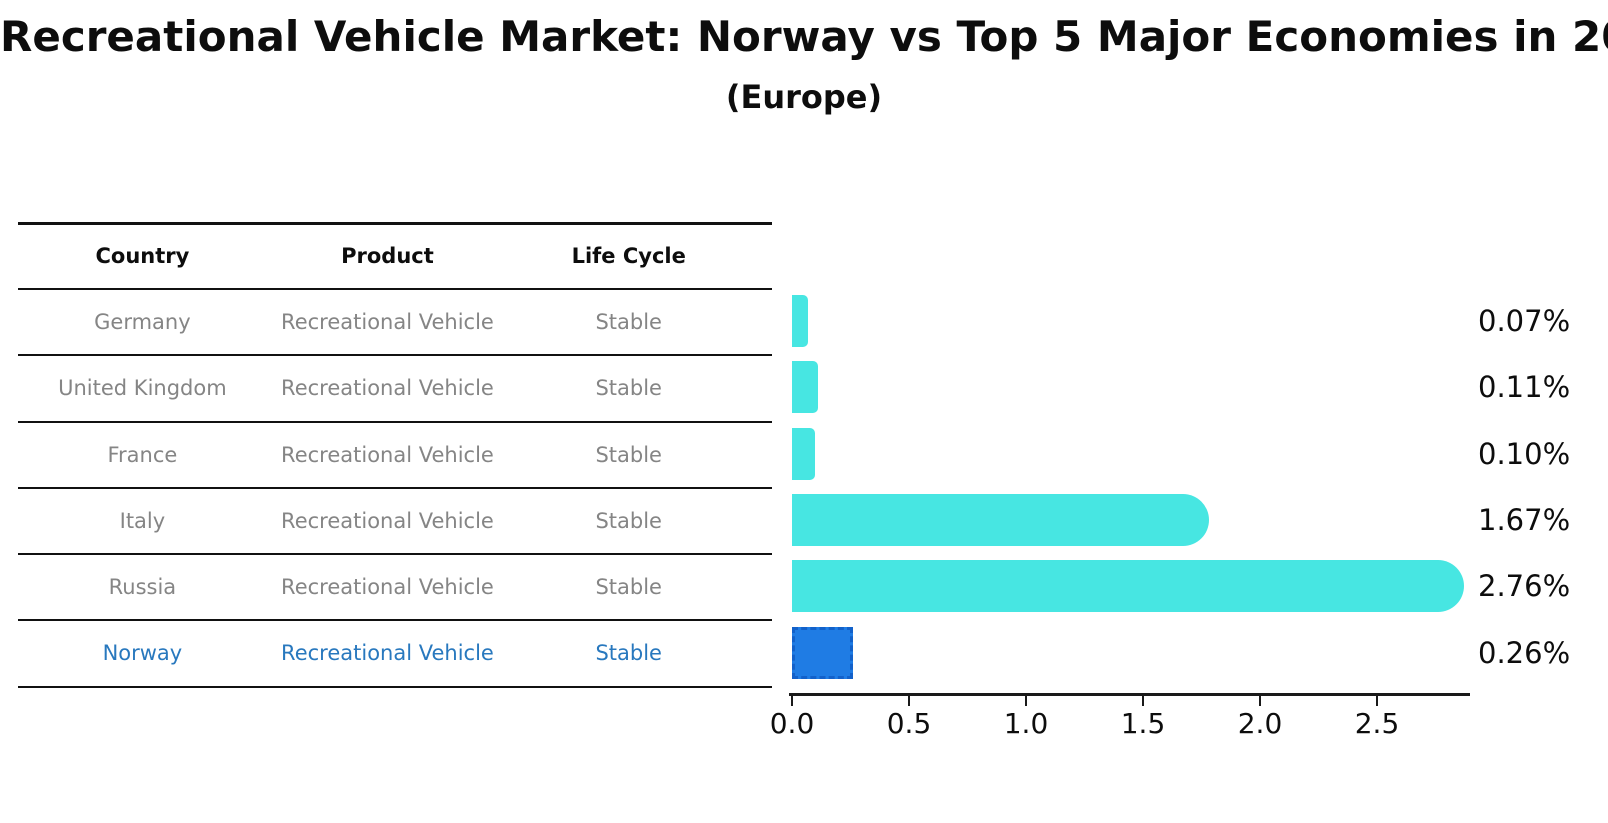 The height and width of the screenshot is (823, 1608). Describe the element at coordinates (792, 723) in the screenshot. I see `x-axis-tick-label: 0.0` at that location.